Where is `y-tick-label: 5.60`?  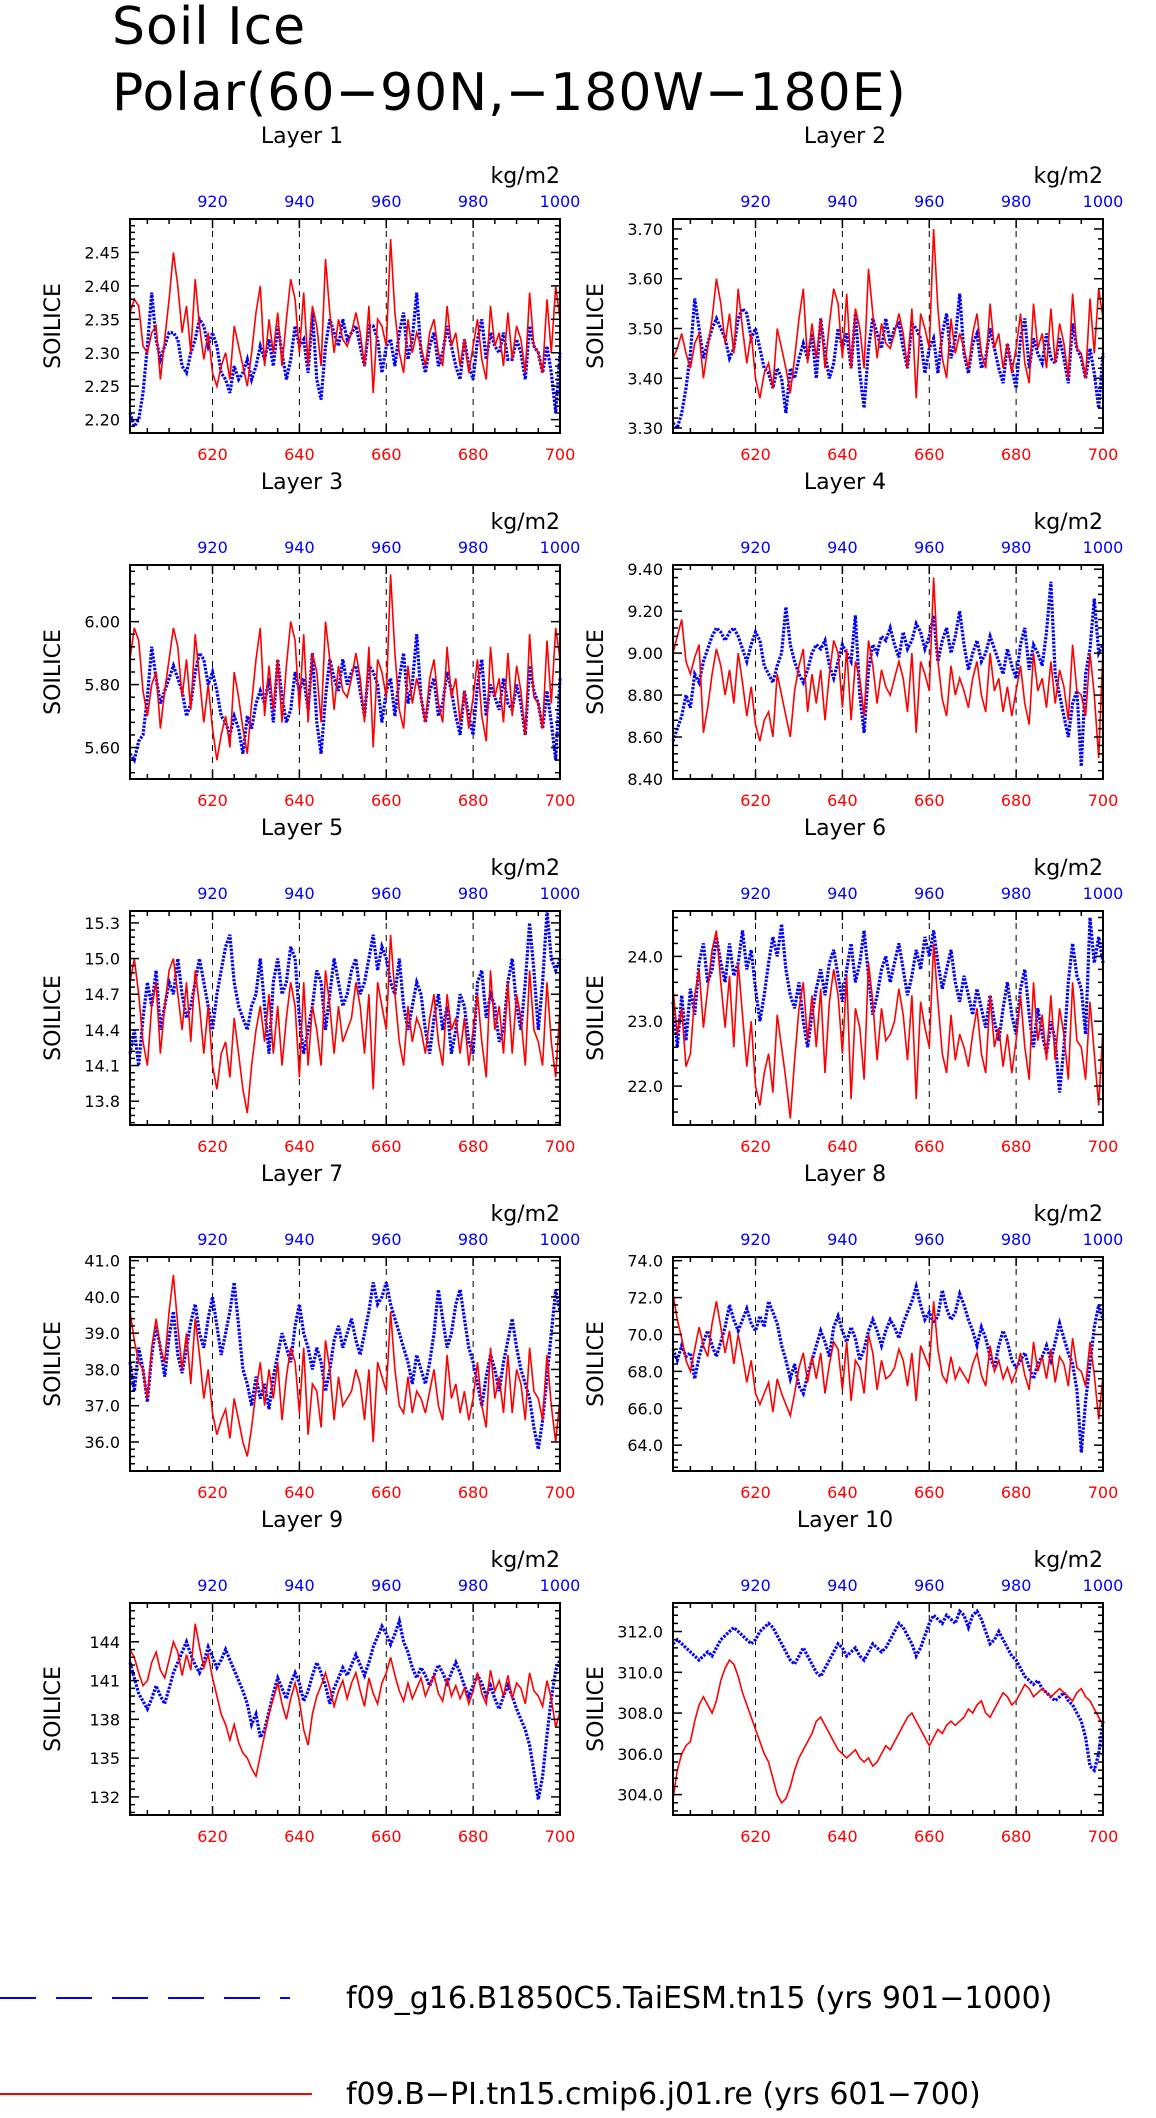
y-tick-label: 5.60 is located at coordinates (102, 748).